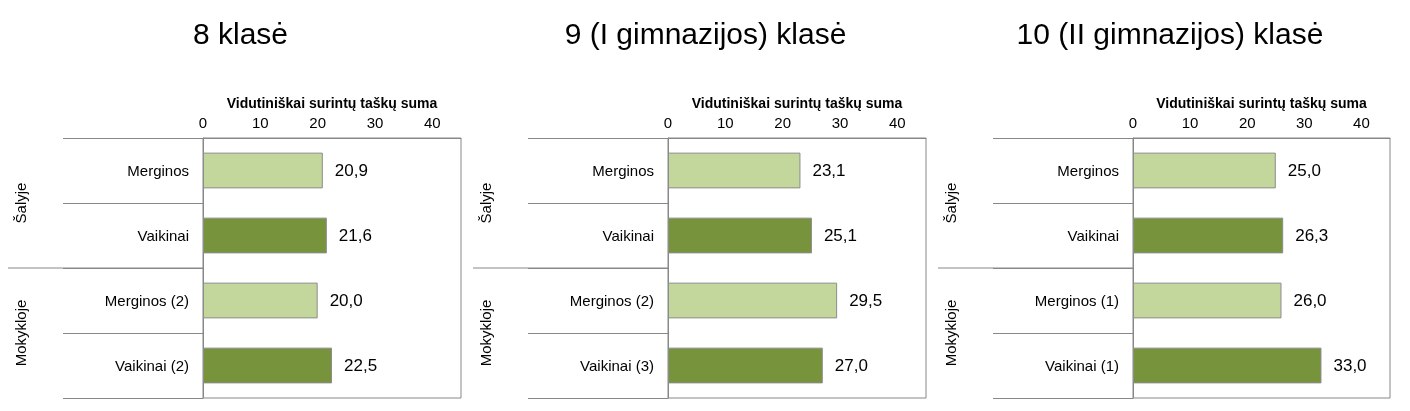 The width and height of the screenshot is (1410, 411). Describe the element at coordinates (351, 170) in the screenshot. I see `data-label: 20,9` at that location.